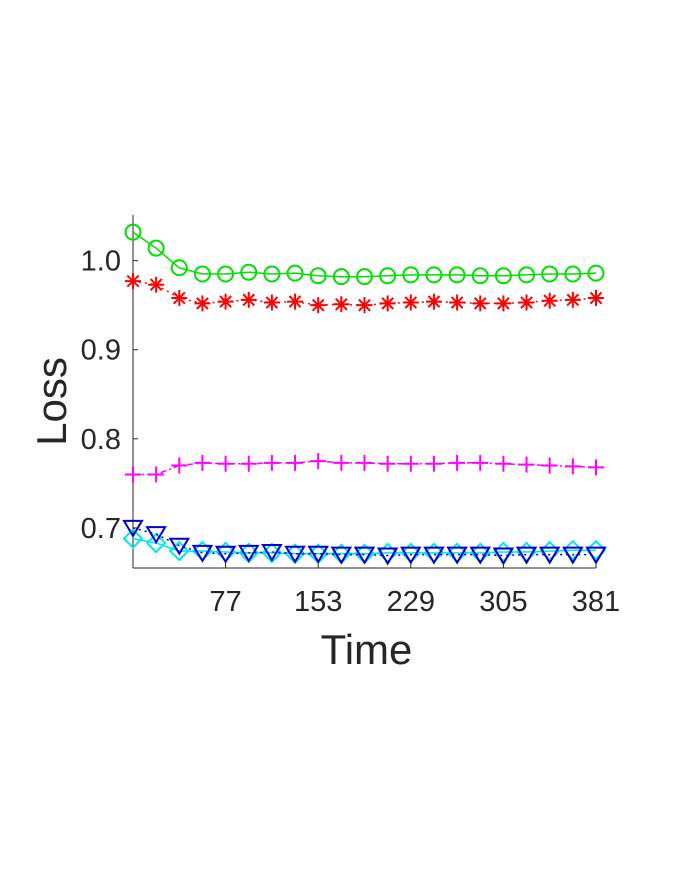  What do you see at coordinates (225, 602) in the screenshot?
I see `x-tick-label: 77` at bounding box center [225, 602].